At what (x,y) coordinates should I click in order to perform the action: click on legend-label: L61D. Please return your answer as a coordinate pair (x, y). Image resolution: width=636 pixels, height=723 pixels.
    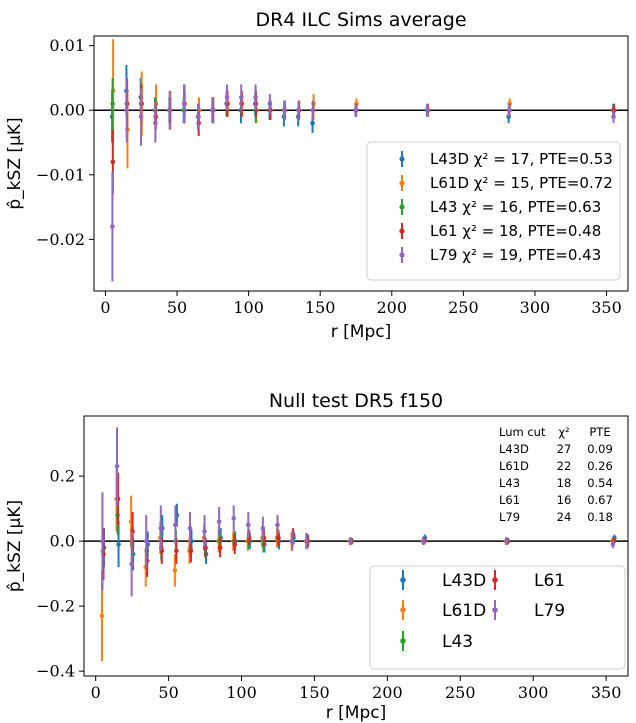
    Looking at the image, I should click on (464, 611).